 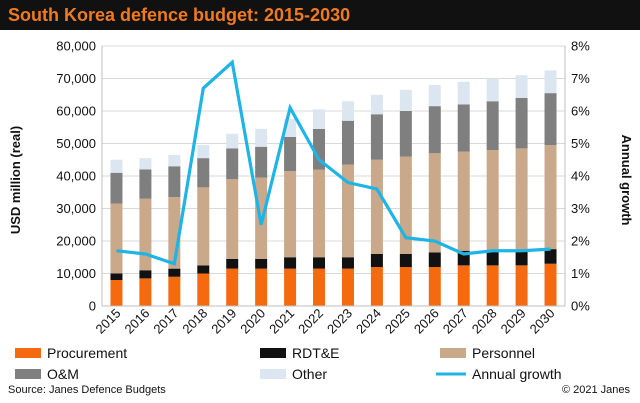 What do you see at coordinates (376, 260) in the screenshot?
I see `bar-rdte-2024` at bounding box center [376, 260].